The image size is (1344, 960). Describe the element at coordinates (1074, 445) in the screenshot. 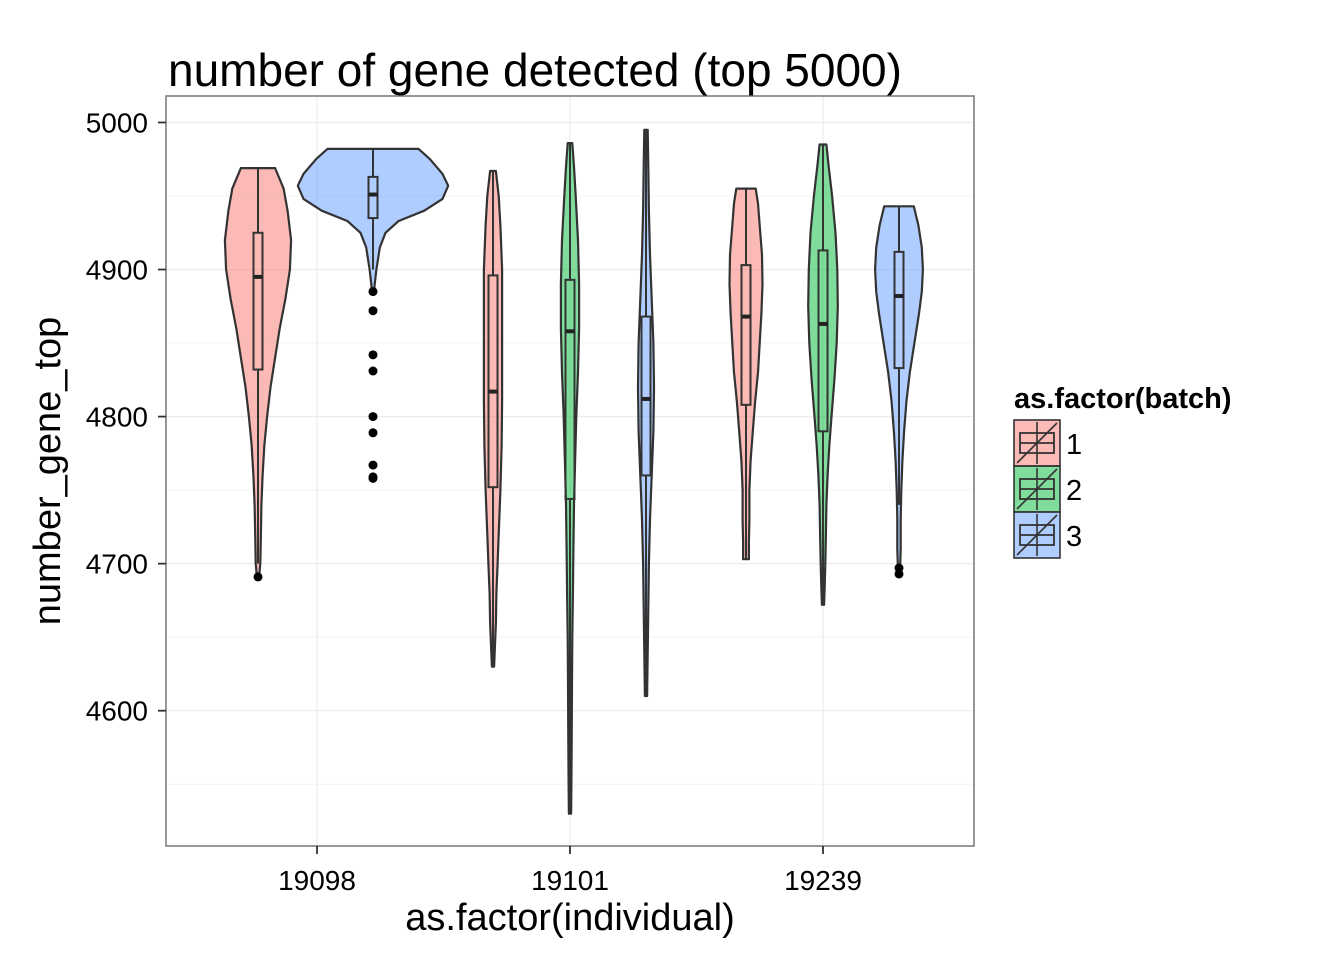

I see `legend-label: 1` at that location.